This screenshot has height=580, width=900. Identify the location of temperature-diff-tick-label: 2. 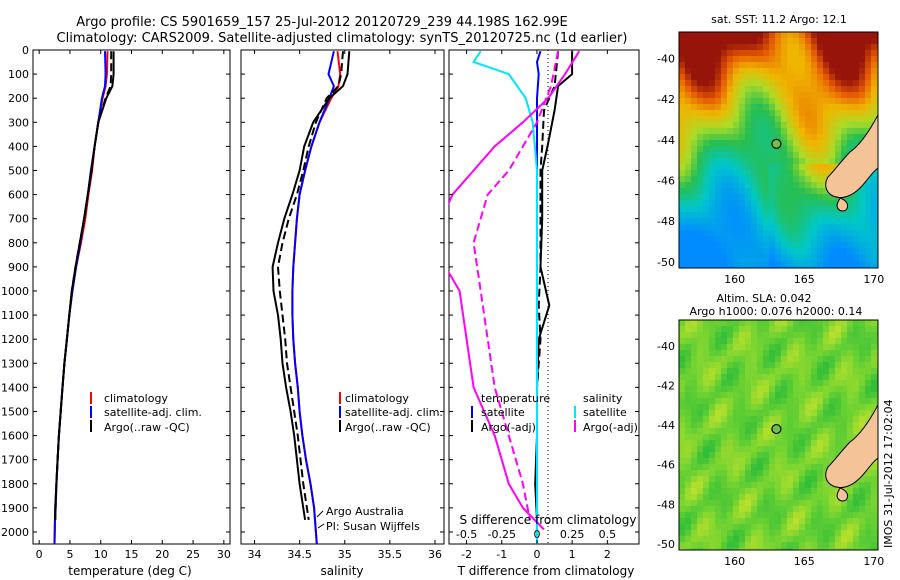
(607, 554).